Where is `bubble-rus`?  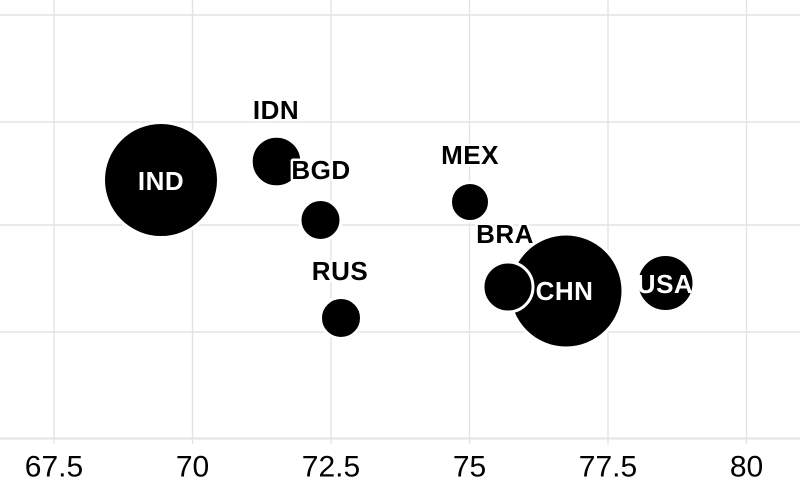 bubble-rus is located at coordinates (341, 318).